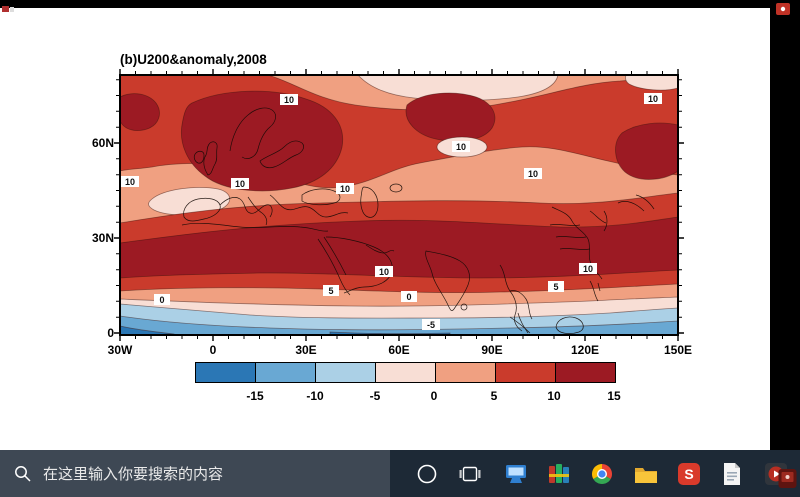 Image resolution: width=800 pixels, height=497 pixels. What do you see at coordinates (8, 6) in the screenshot?
I see `overlay-icon-top-left` at bounding box center [8, 6].